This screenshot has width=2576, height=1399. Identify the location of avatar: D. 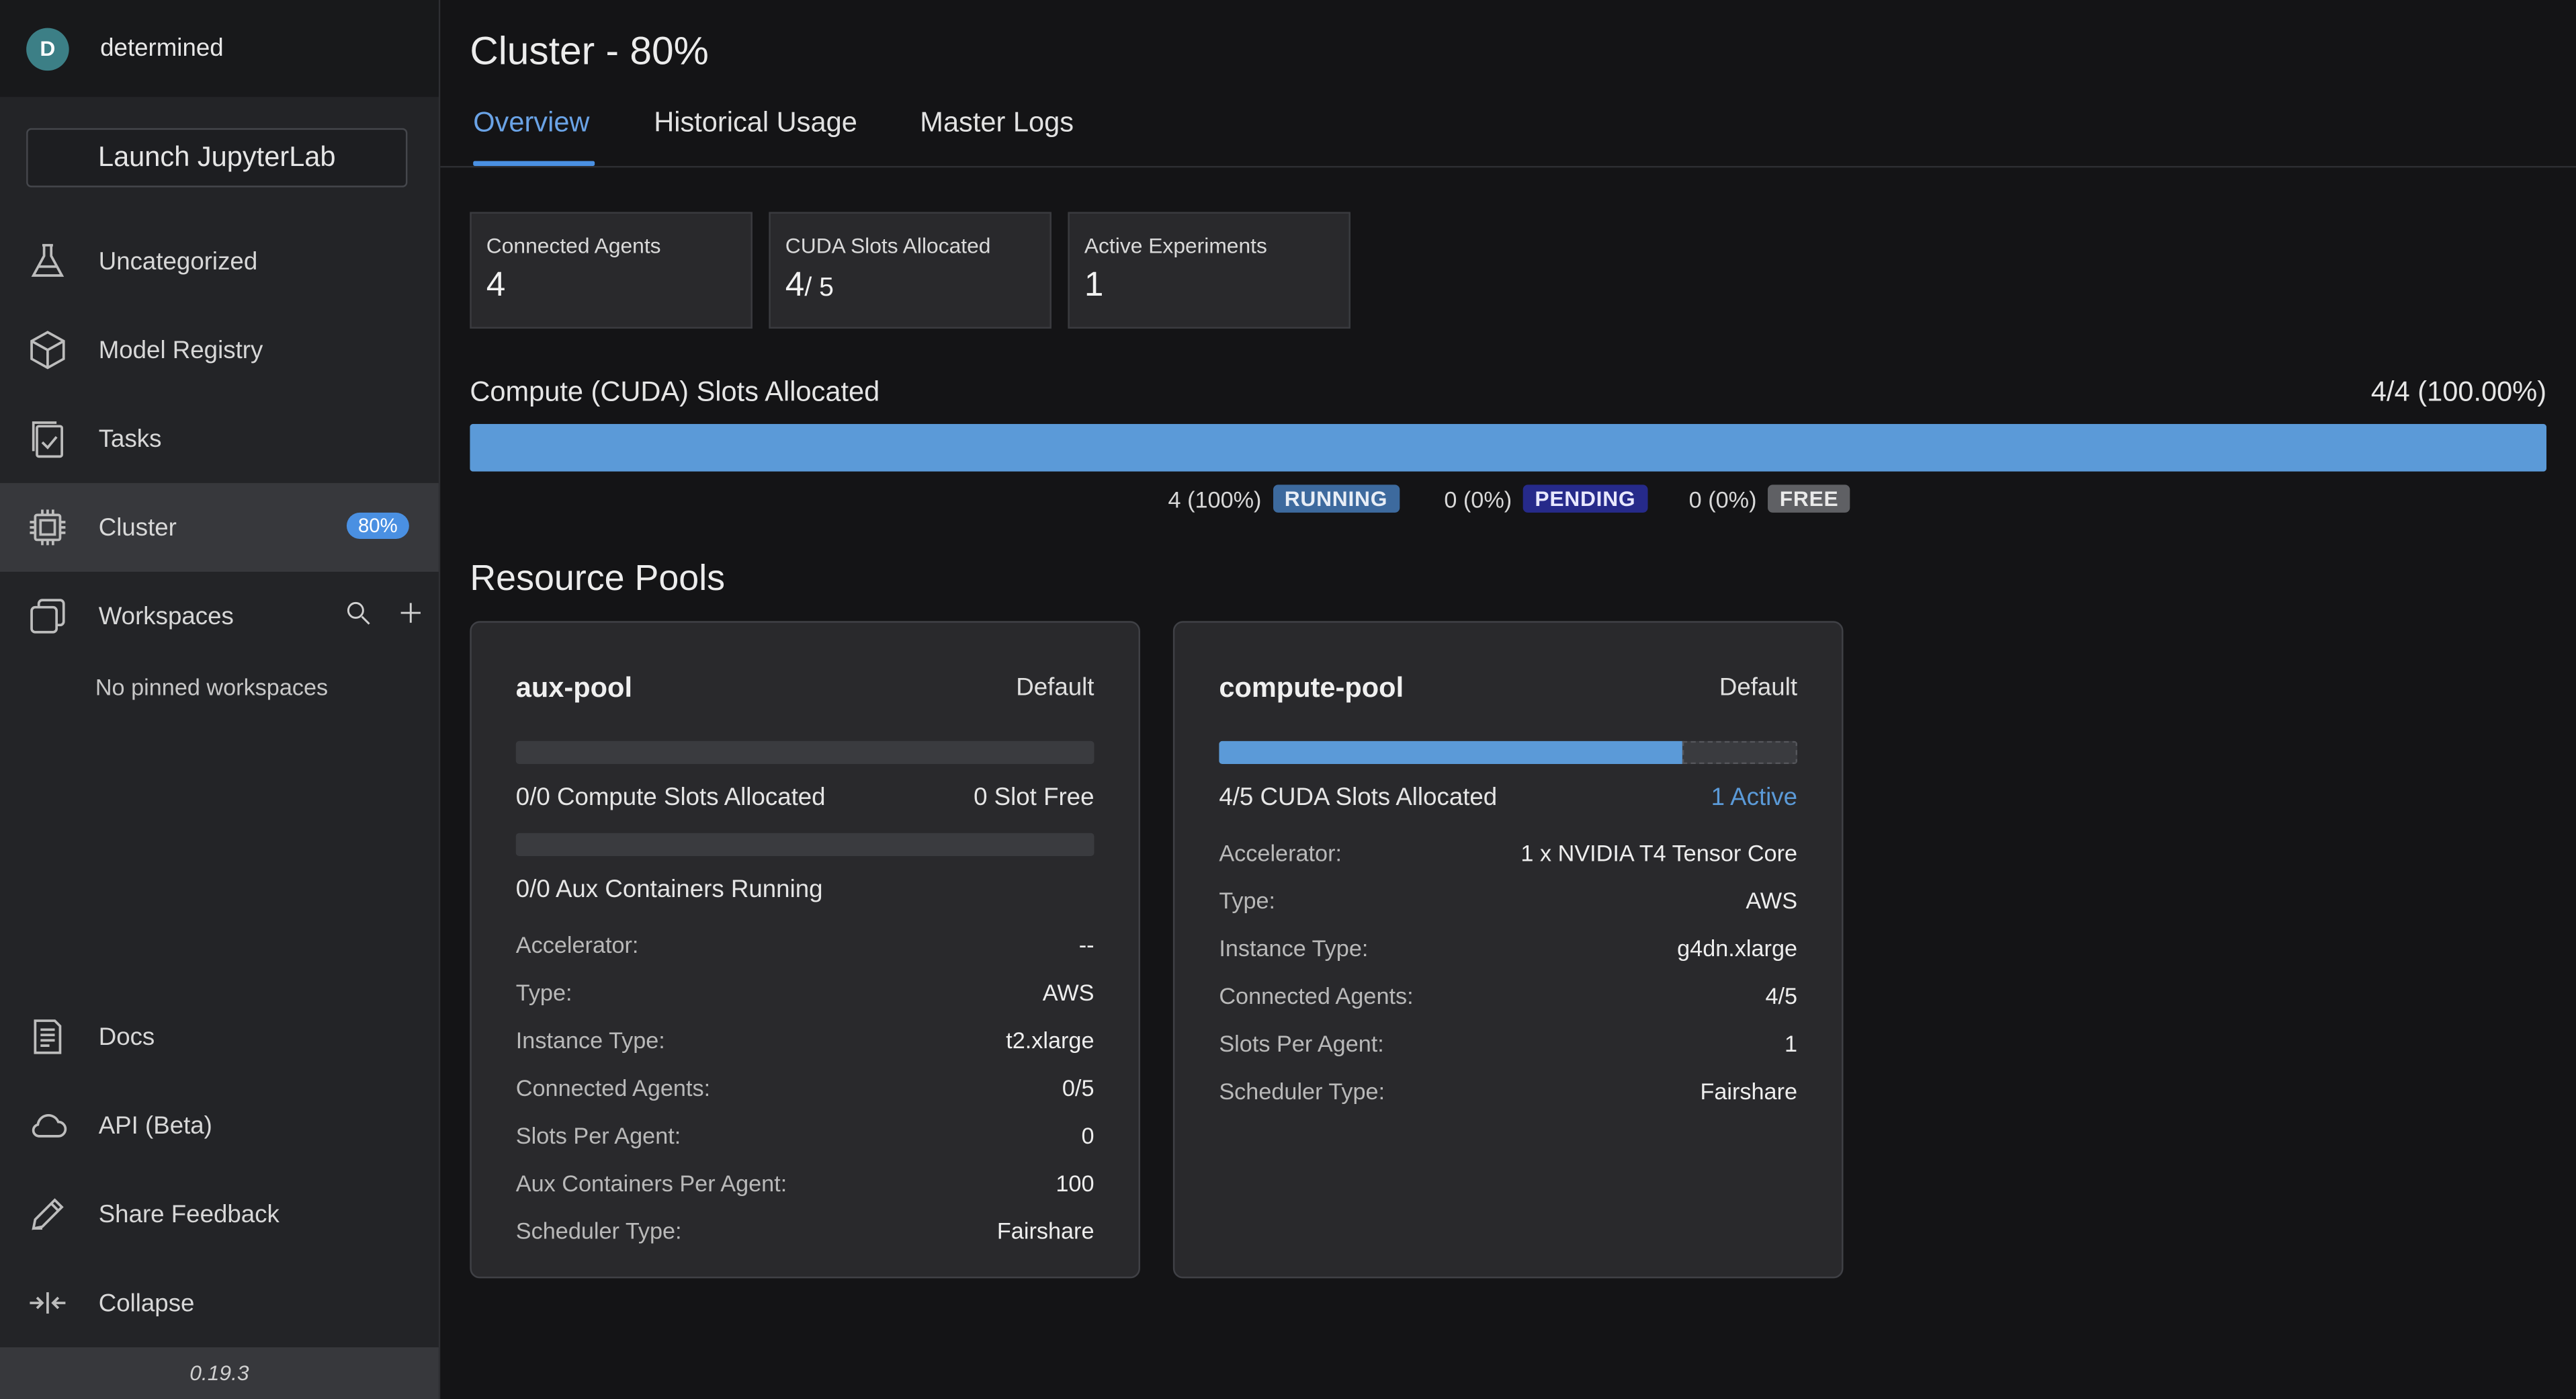
(47, 48).